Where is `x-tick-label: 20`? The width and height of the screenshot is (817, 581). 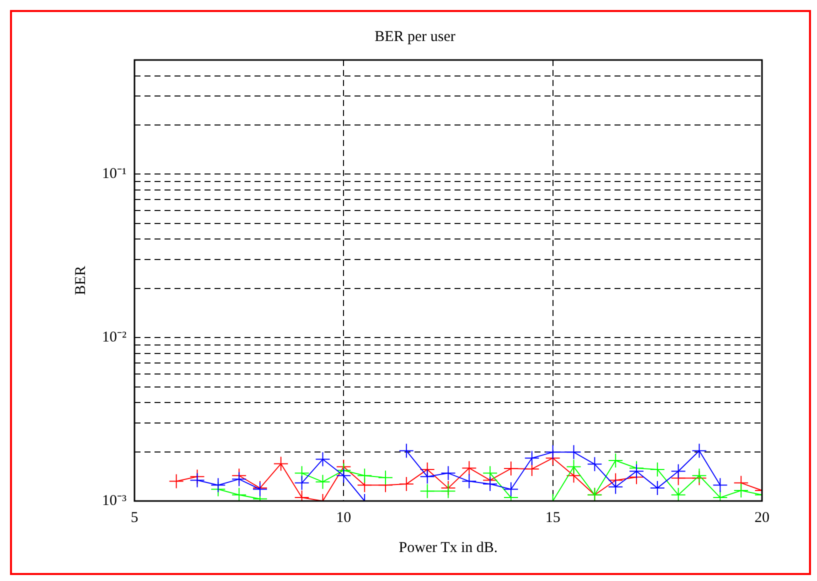 x-tick-label: 20 is located at coordinates (762, 518).